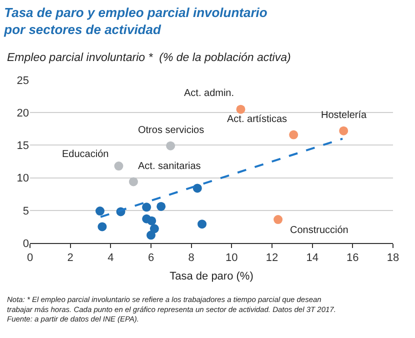  What do you see at coordinates (22, 80) in the screenshot?
I see `y-tick-label: 25` at bounding box center [22, 80].